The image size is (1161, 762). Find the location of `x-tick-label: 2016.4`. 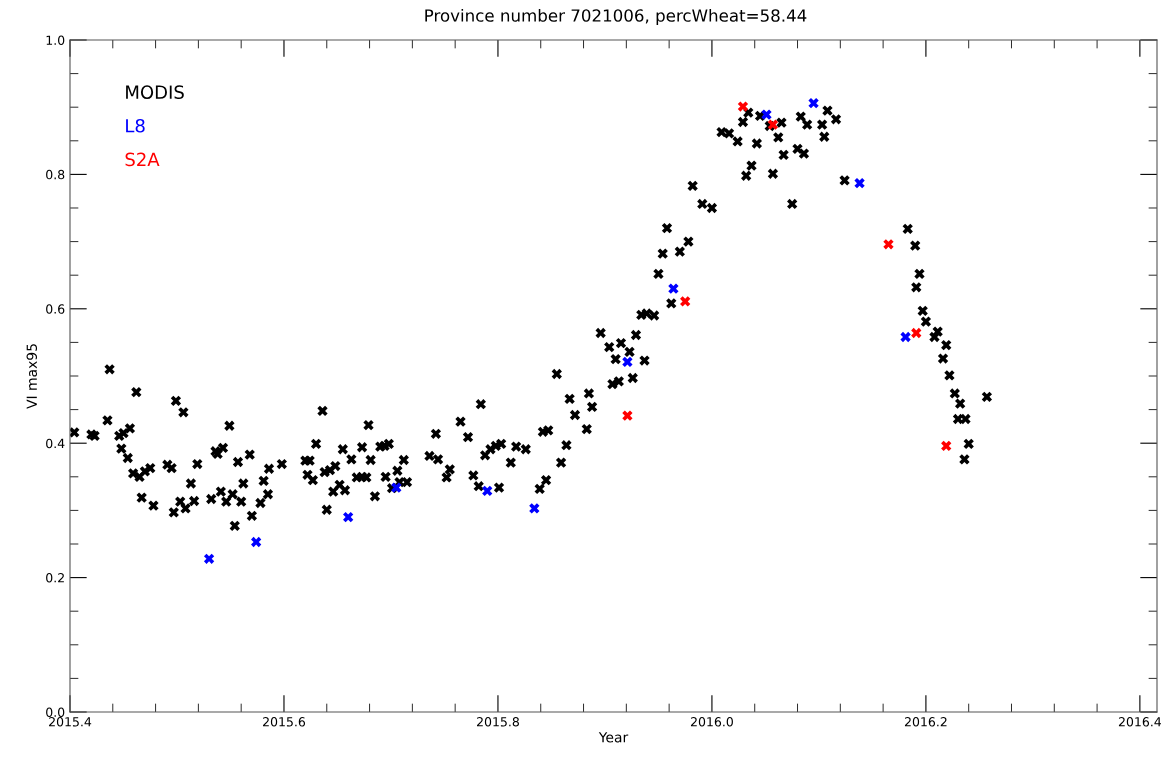

x-tick-label: 2016.4 is located at coordinates (1139, 722).